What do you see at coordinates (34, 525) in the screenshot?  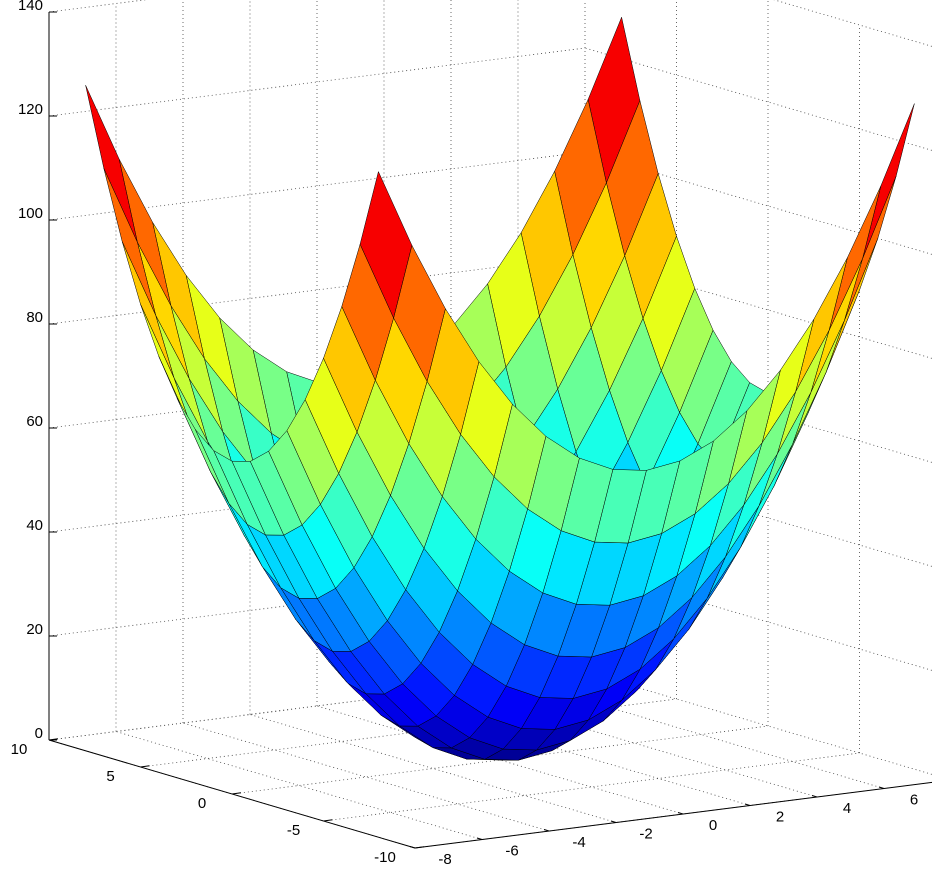 I see `z-tick-label: 40` at bounding box center [34, 525].